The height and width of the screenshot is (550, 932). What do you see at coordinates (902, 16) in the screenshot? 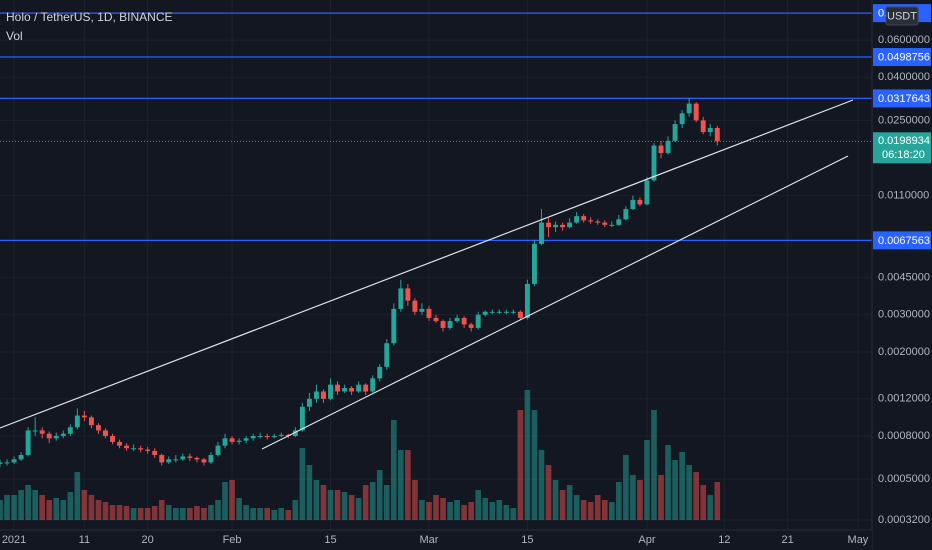
I see `currency-badge` at bounding box center [902, 16].